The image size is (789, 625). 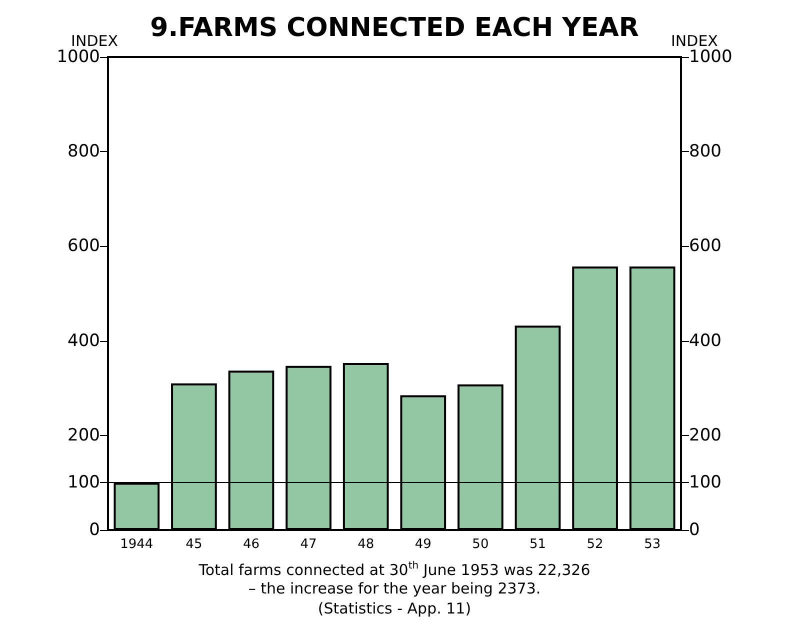 I want to click on x-tick-label: 1944, so click(x=137, y=544).